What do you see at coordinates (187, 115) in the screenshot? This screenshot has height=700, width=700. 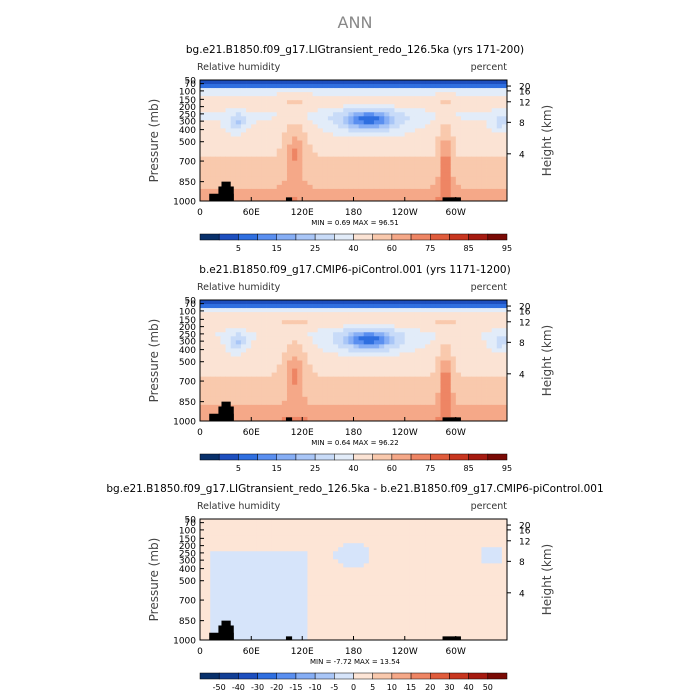 I see `ytick-label: 250` at bounding box center [187, 115].